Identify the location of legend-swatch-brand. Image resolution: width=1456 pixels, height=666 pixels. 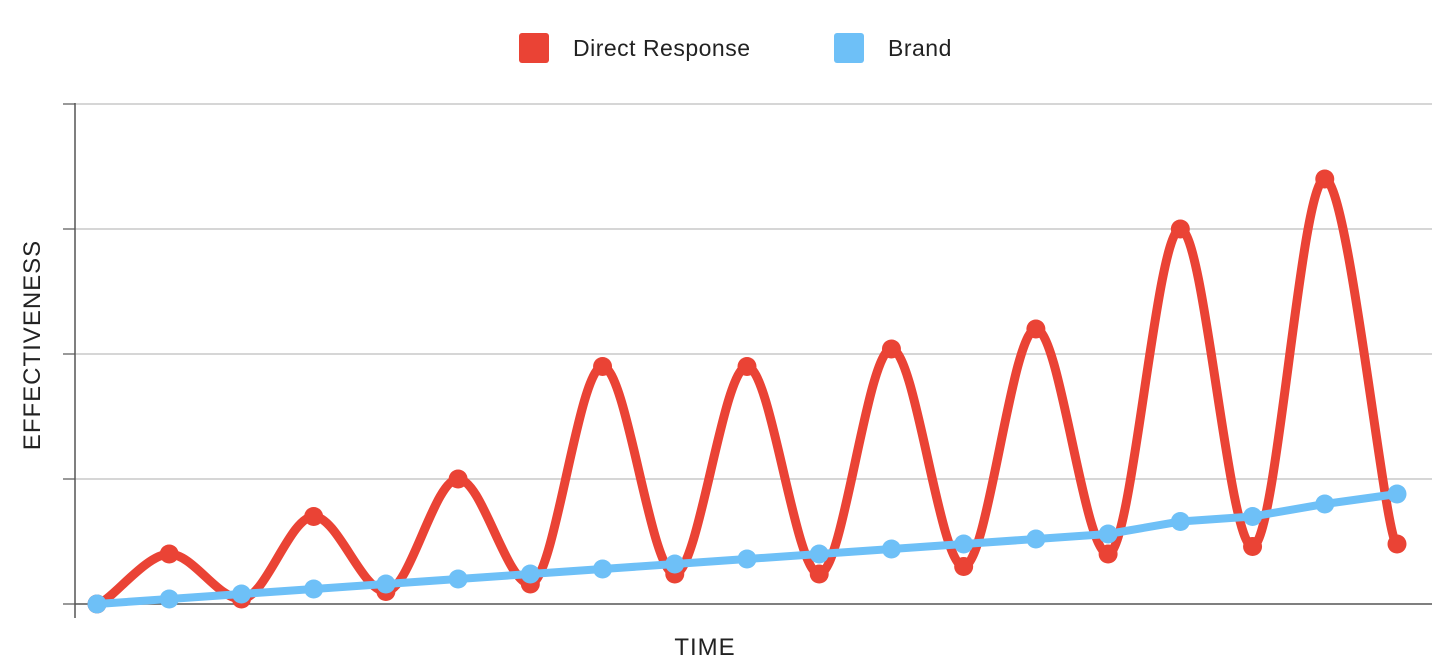
(849, 48).